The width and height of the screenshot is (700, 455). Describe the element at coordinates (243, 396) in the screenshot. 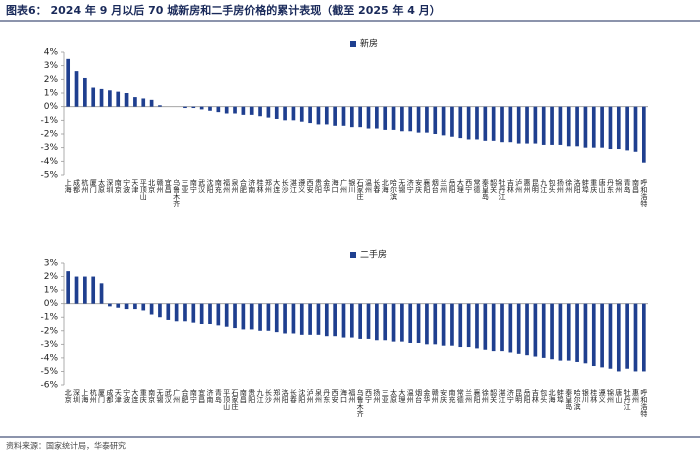

I see `x-tick-label: 南昌` at that location.